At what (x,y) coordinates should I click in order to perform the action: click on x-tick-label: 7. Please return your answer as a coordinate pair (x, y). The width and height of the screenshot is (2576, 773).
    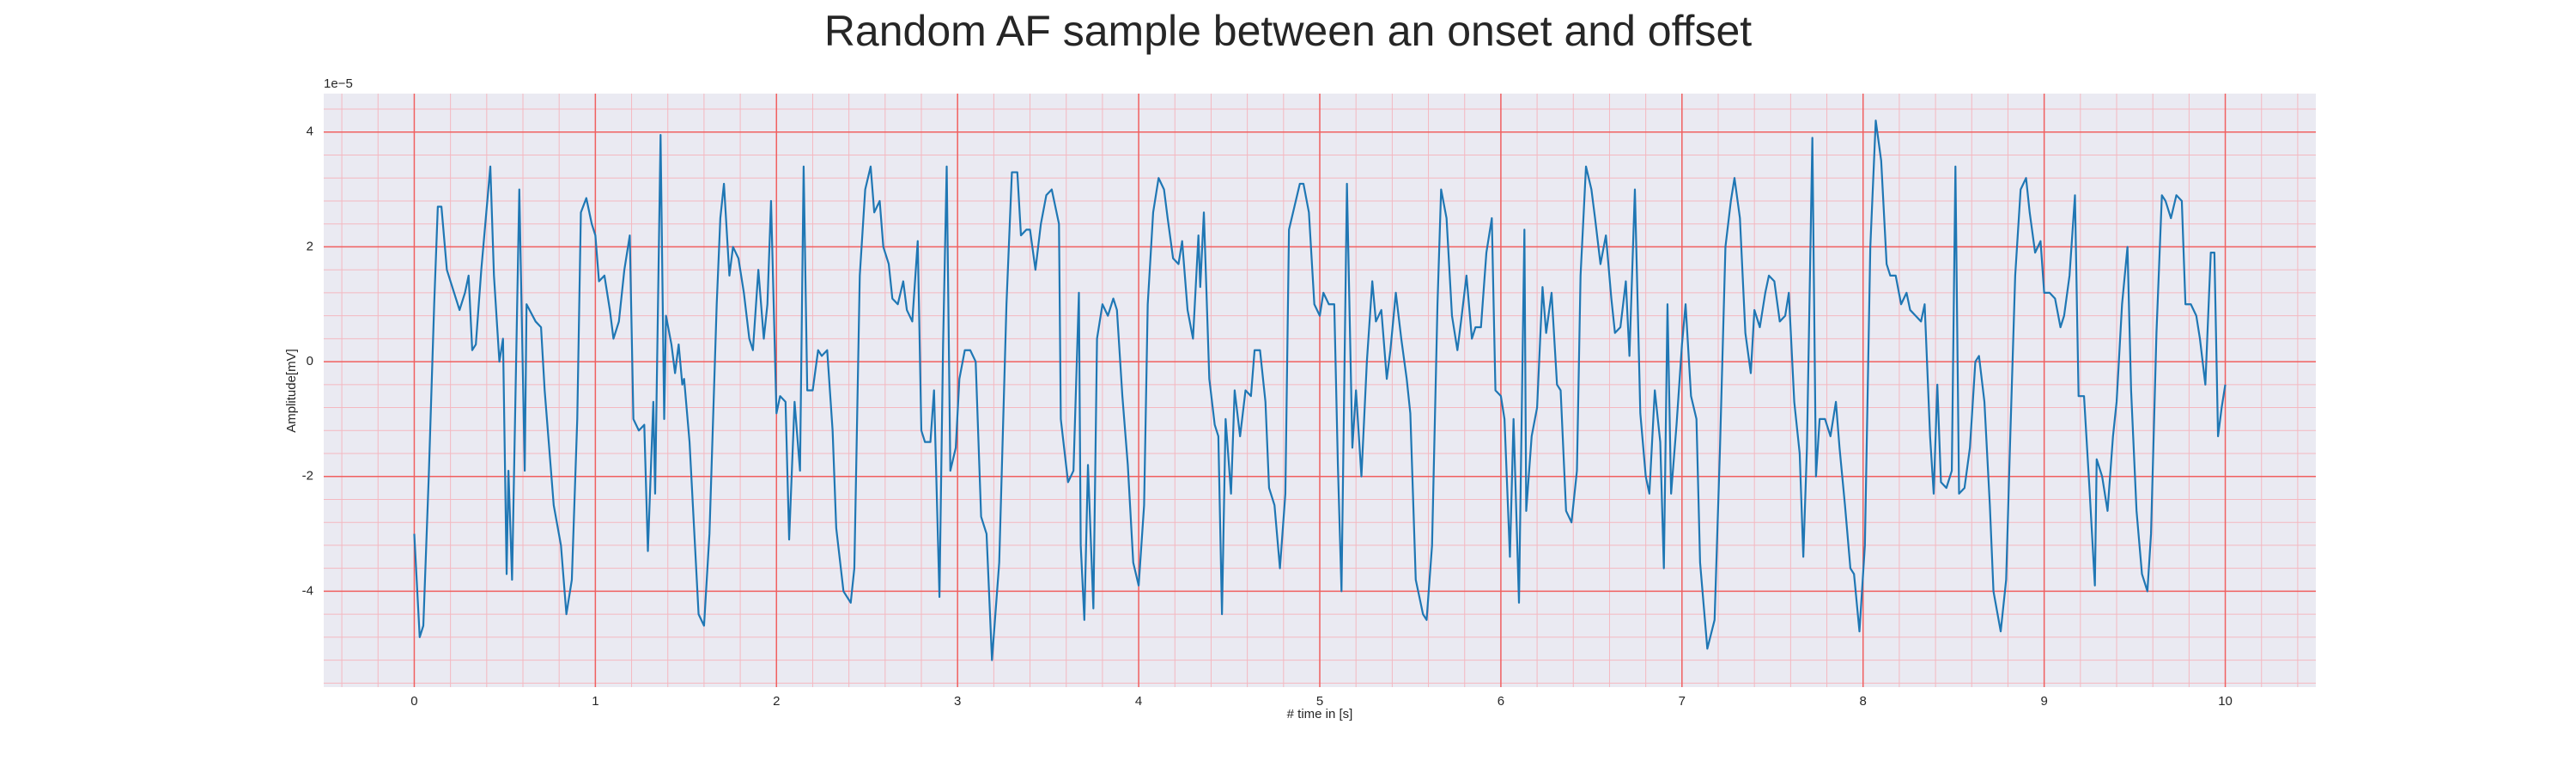
    Looking at the image, I should click on (1682, 701).